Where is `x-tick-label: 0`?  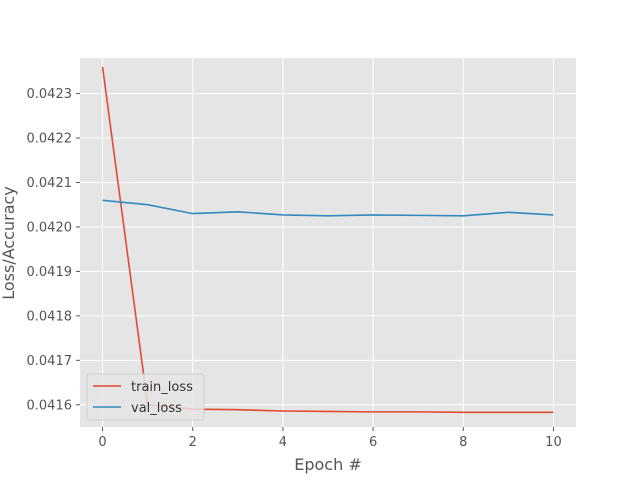
x-tick-label: 0 is located at coordinates (102, 442).